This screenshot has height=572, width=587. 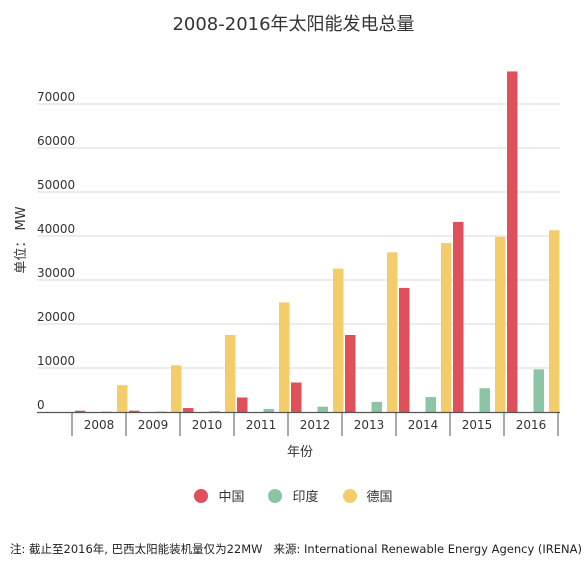 I want to click on bar-中国-2010, so click(x=188, y=410).